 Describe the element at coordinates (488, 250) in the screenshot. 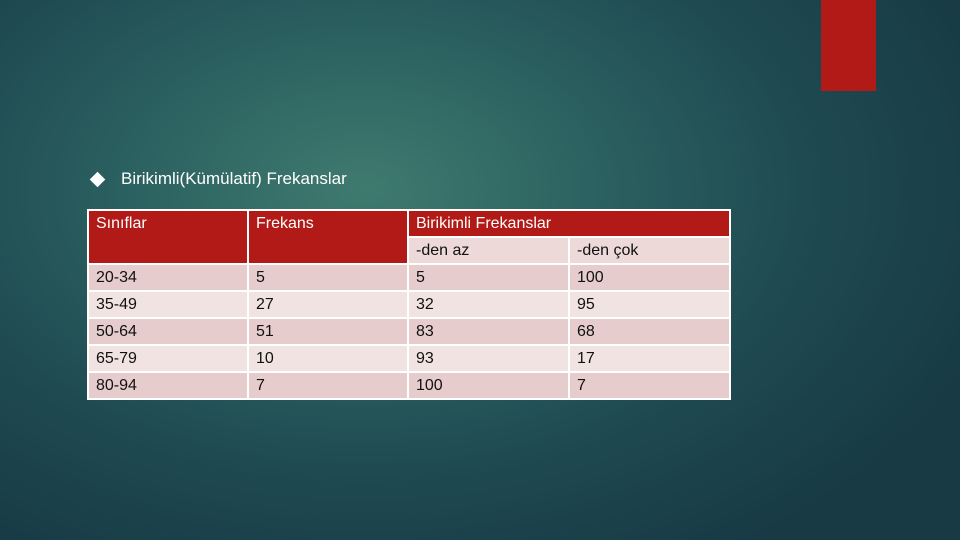

I see `subheader-less-than: -den az` at that location.